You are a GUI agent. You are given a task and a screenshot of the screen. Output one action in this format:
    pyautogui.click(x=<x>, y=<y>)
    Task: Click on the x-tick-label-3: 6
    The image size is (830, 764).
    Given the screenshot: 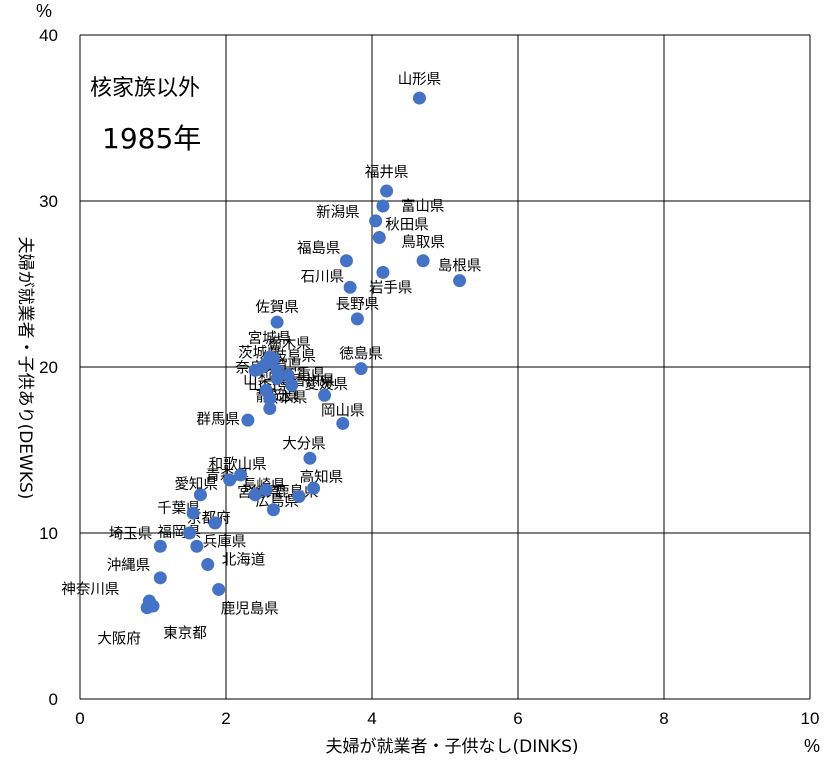 What is the action you would take?
    pyautogui.click(x=517, y=718)
    